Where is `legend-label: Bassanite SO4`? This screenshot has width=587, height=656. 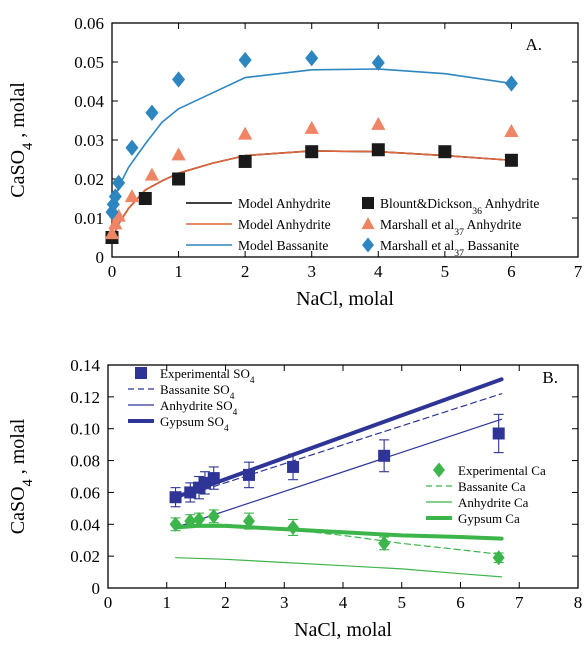 legend-label: Bassanite SO4 is located at coordinates (197, 392).